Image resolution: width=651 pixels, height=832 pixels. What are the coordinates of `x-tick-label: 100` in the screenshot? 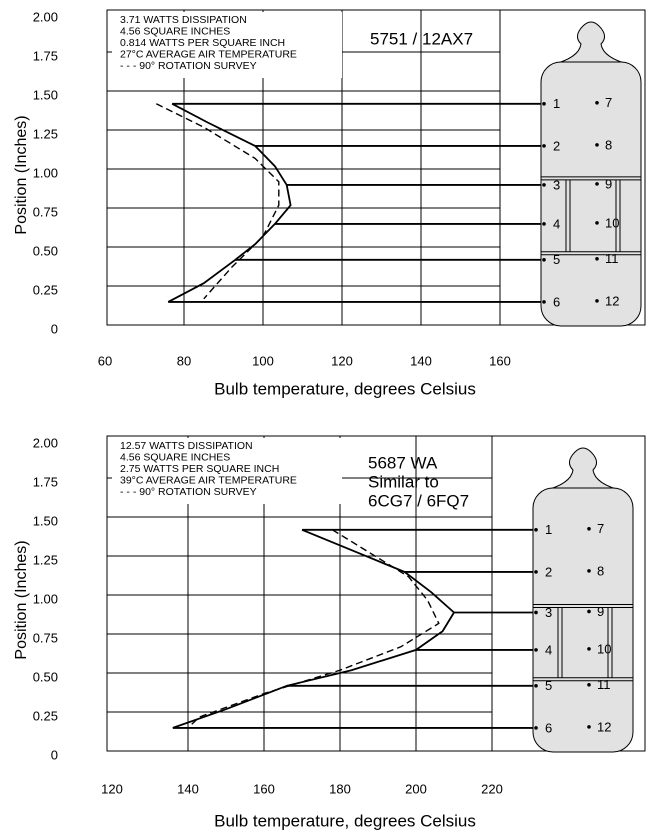 It's located at (263, 360).